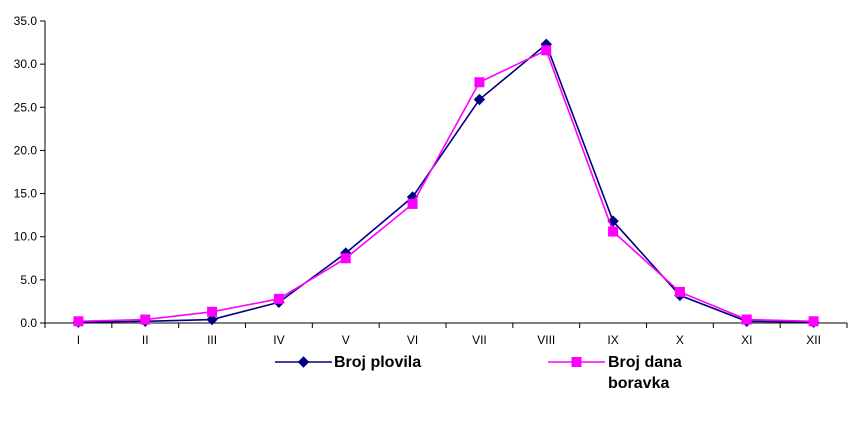 The image size is (858, 422). Describe the element at coordinates (28, 280) in the screenshot. I see `y-tick-label: 5.0` at that location.